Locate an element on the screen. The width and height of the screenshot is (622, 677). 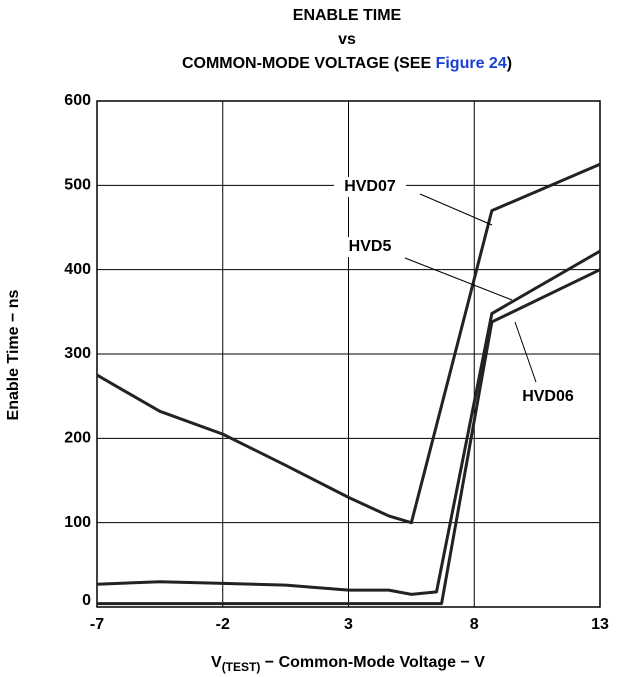
x-label-part: − Common-Mode Voltage − V is located at coordinates (372, 662).